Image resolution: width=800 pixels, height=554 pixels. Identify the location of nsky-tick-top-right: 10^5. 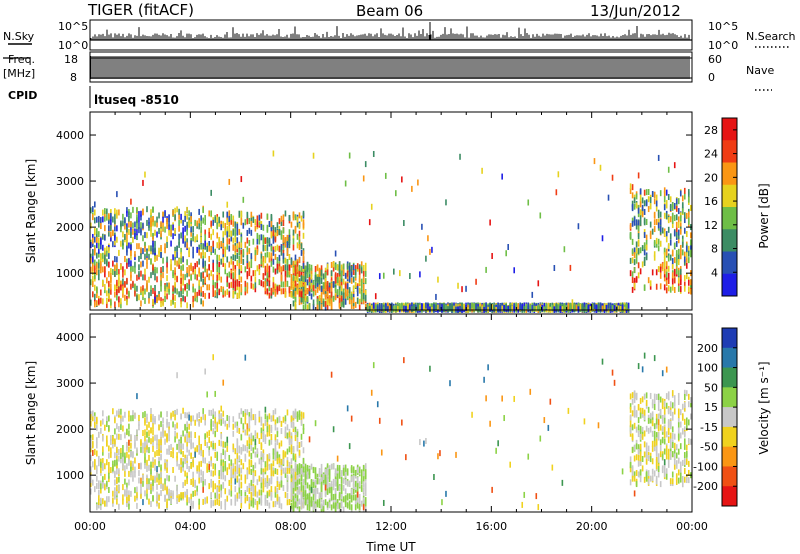
(723, 26).